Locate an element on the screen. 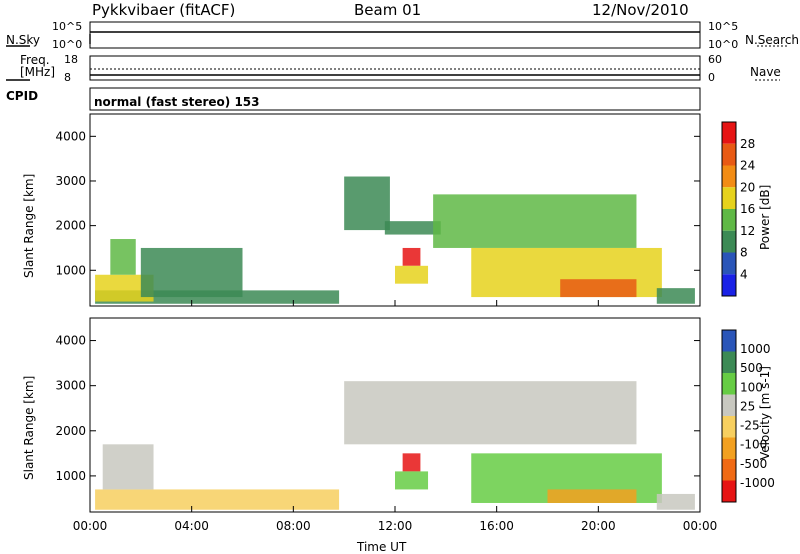 The height and width of the screenshot is (554, 800). nsky-tick-high: 10^5 is located at coordinates (67, 26).